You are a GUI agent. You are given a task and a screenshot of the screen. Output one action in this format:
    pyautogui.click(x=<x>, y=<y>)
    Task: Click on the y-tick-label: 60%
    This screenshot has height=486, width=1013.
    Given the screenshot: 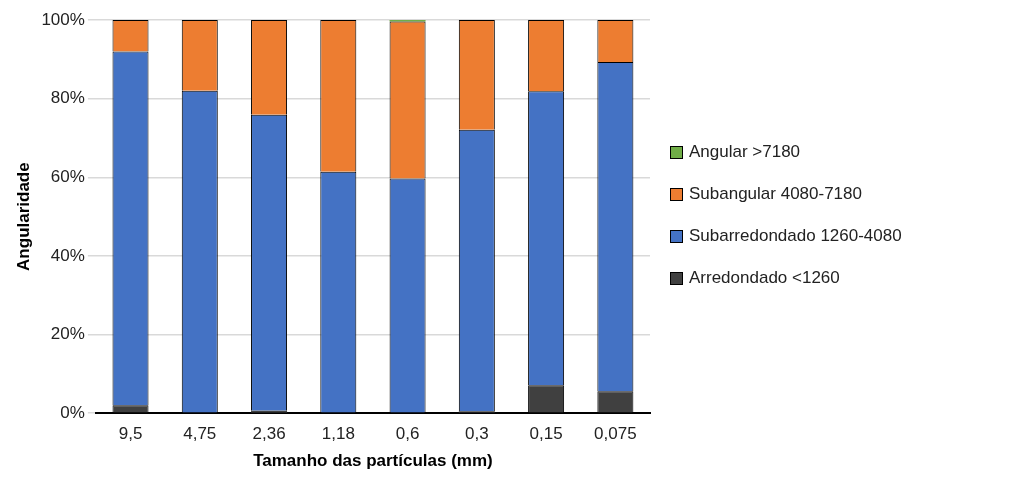 What is the action you would take?
    pyautogui.click(x=67, y=176)
    